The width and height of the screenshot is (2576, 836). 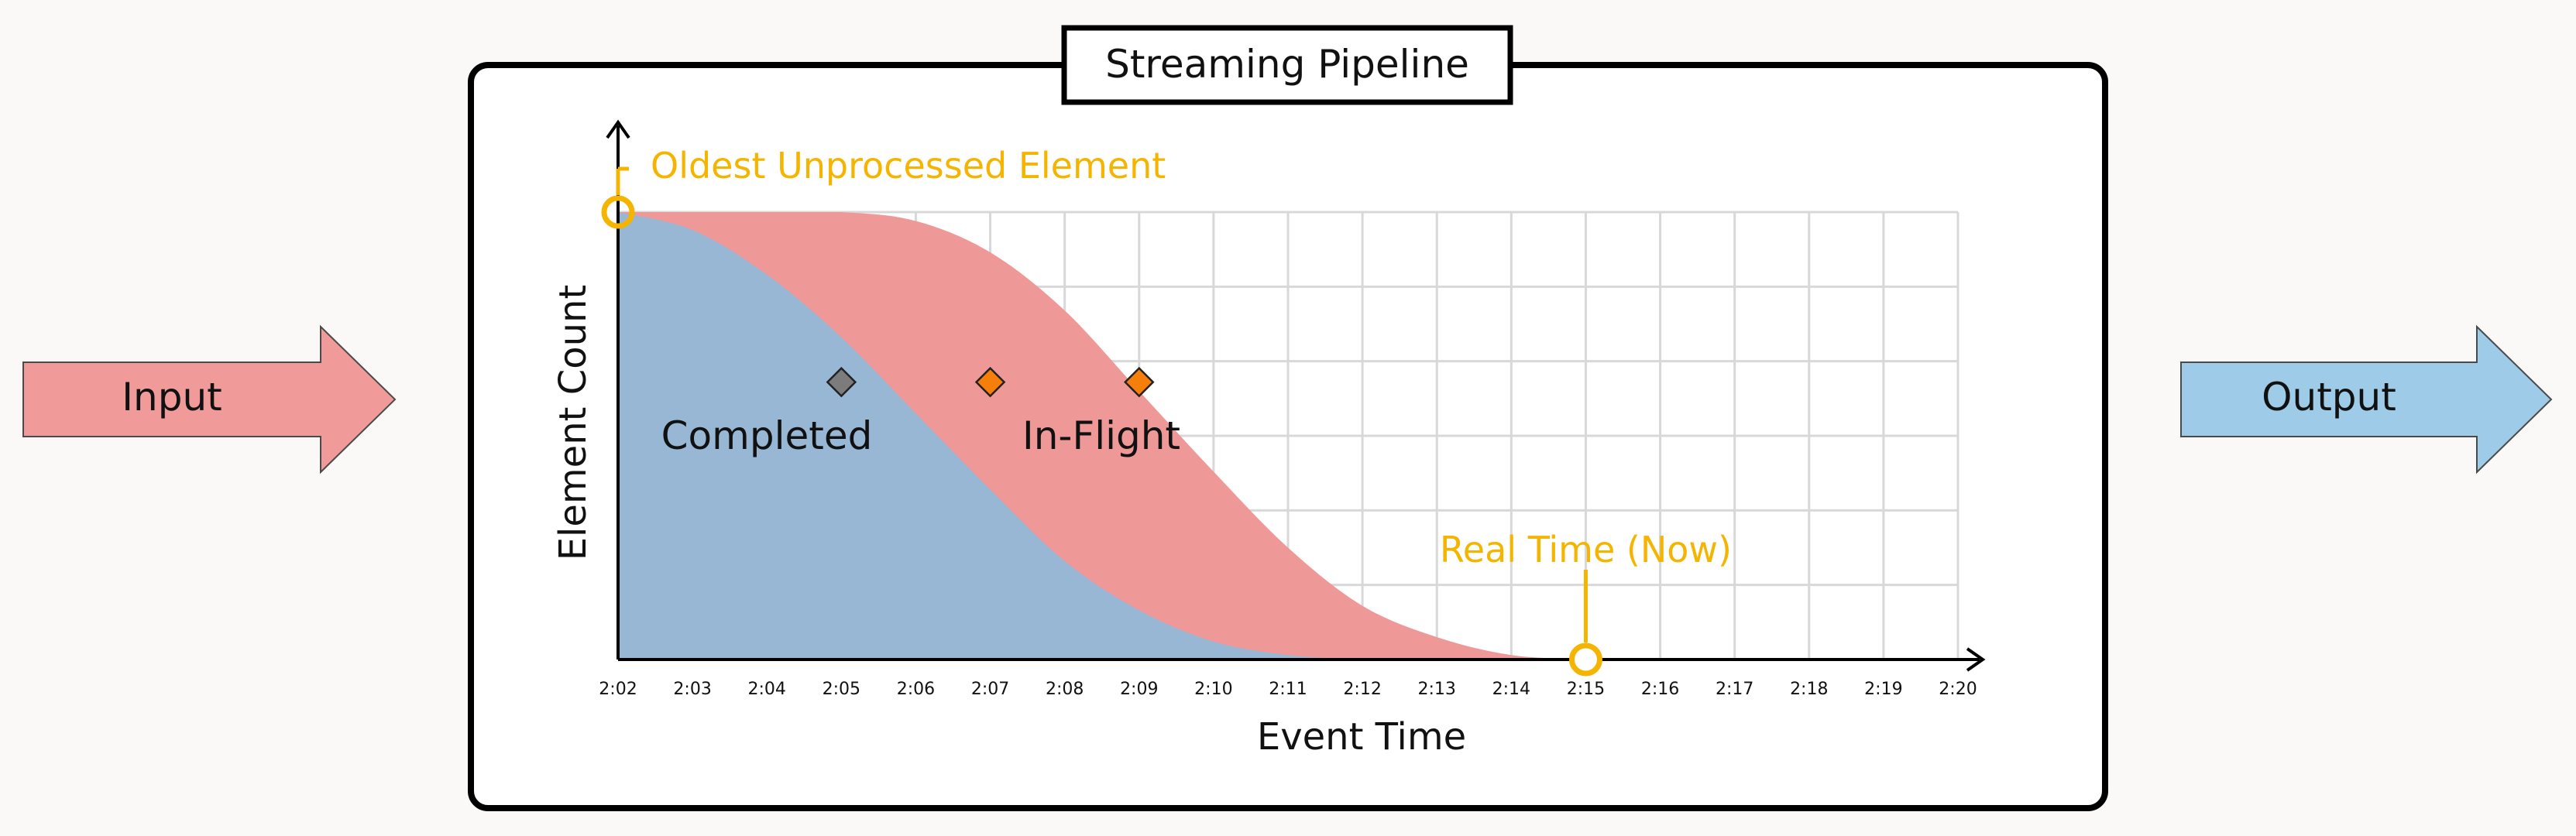 What do you see at coordinates (172, 397) in the screenshot?
I see `input-label: Input` at bounding box center [172, 397].